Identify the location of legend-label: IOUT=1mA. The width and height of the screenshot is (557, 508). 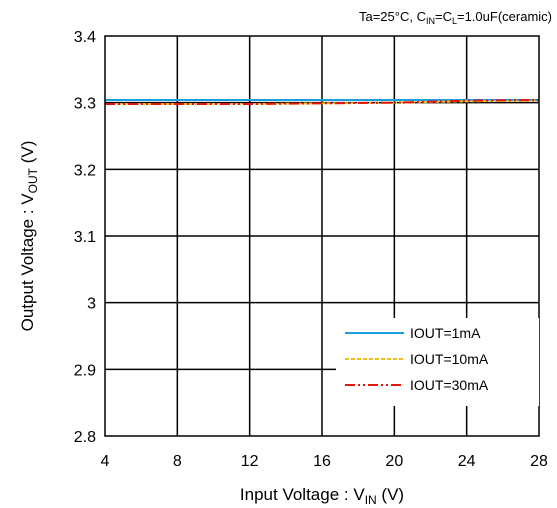
(445, 333).